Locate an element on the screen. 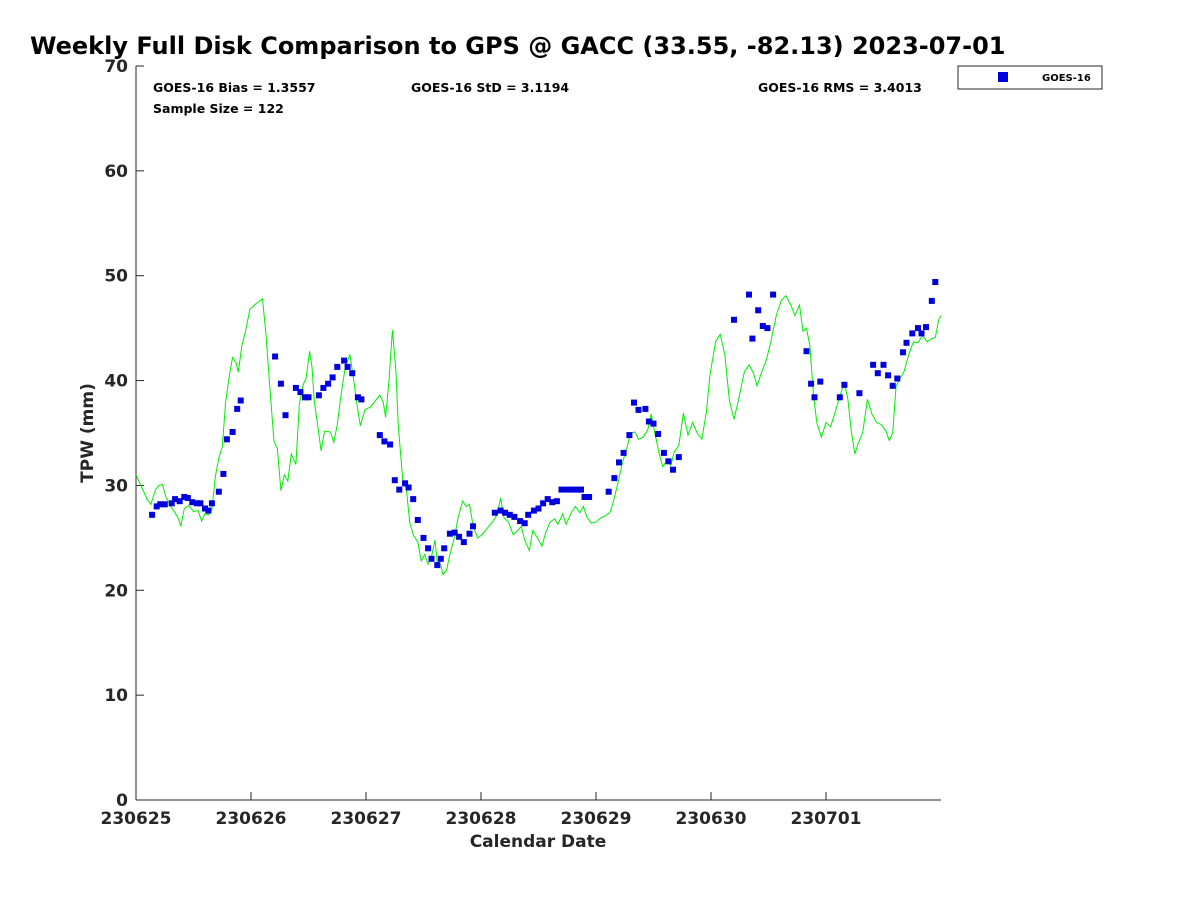  x-axis-label: Calendar Date is located at coordinates (538, 842).